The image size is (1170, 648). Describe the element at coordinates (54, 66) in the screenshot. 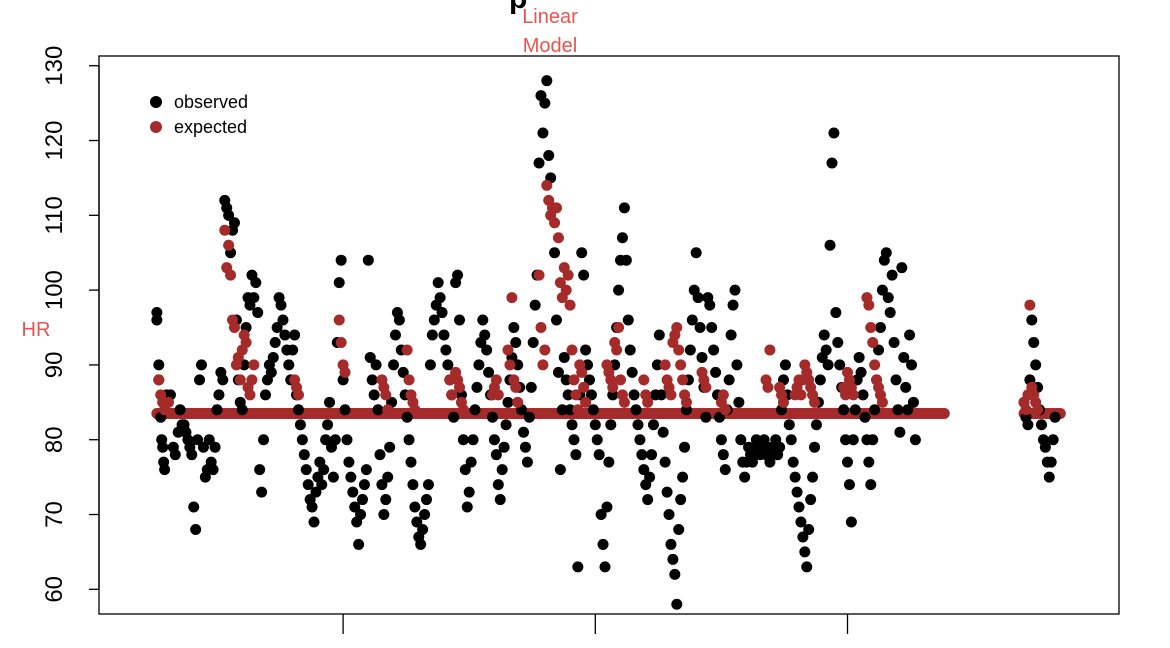

I see `y-tick-label: 130` at that location.